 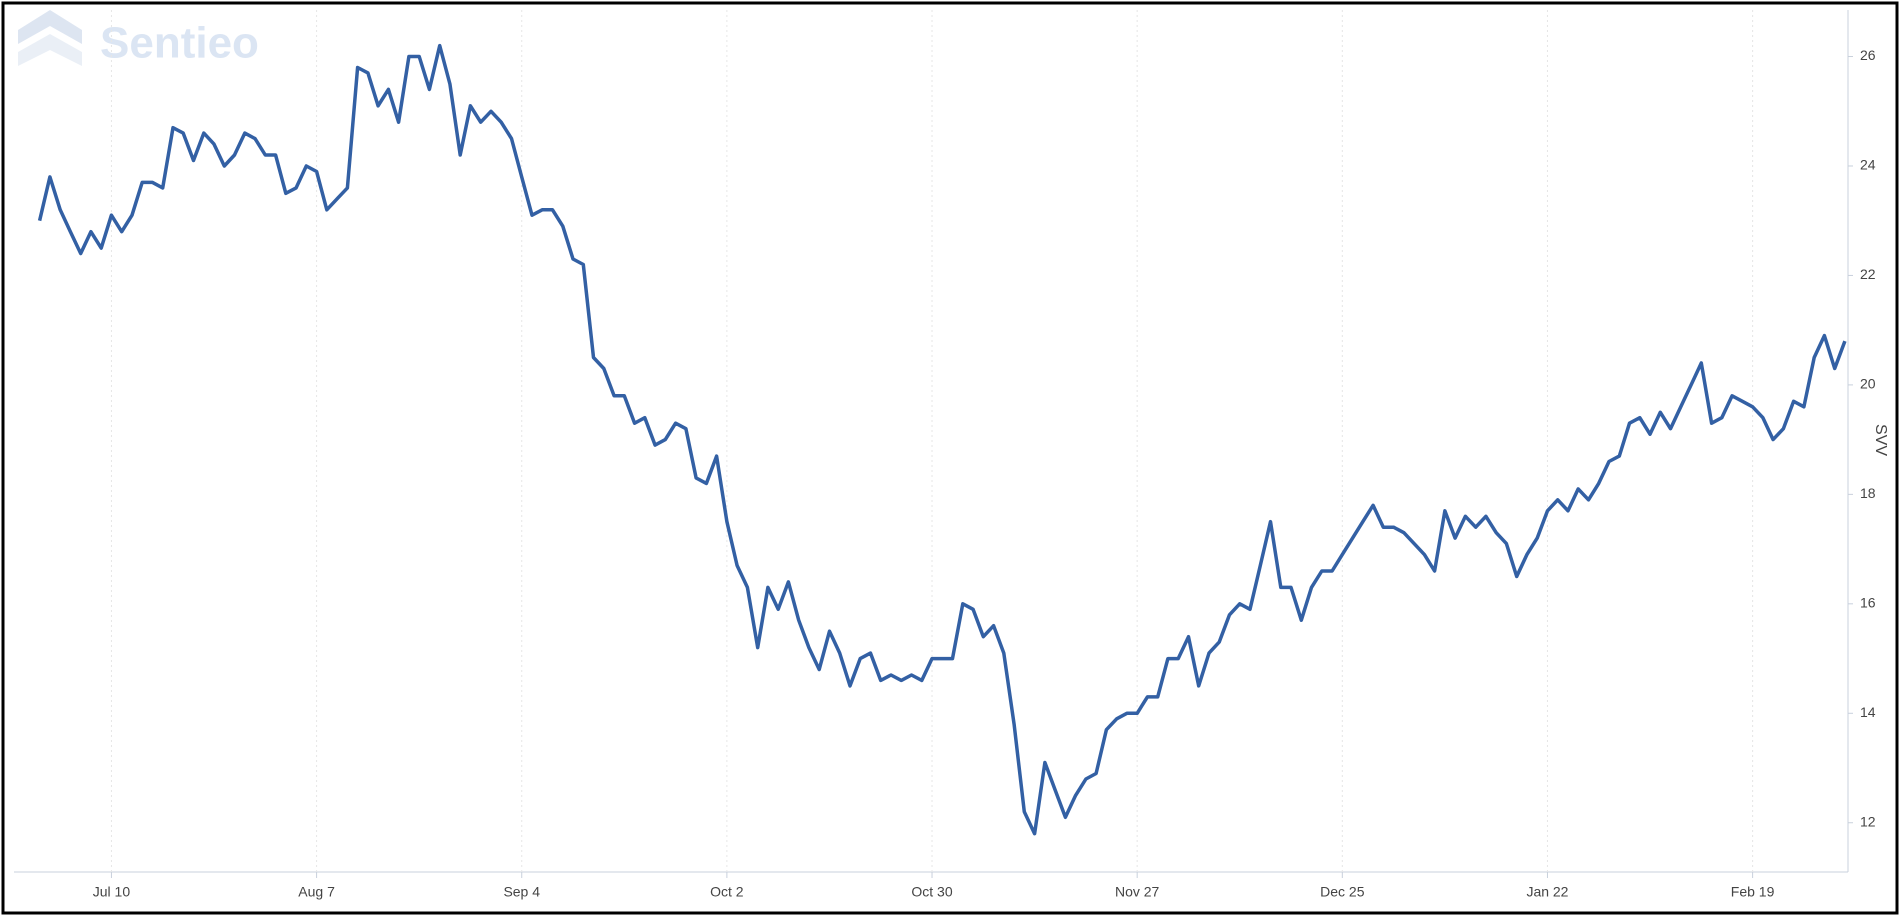 What do you see at coordinates (1547, 892) in the screenshot?
I see `x-tick-label: Jan 22` at bounding box center [1547, 892].